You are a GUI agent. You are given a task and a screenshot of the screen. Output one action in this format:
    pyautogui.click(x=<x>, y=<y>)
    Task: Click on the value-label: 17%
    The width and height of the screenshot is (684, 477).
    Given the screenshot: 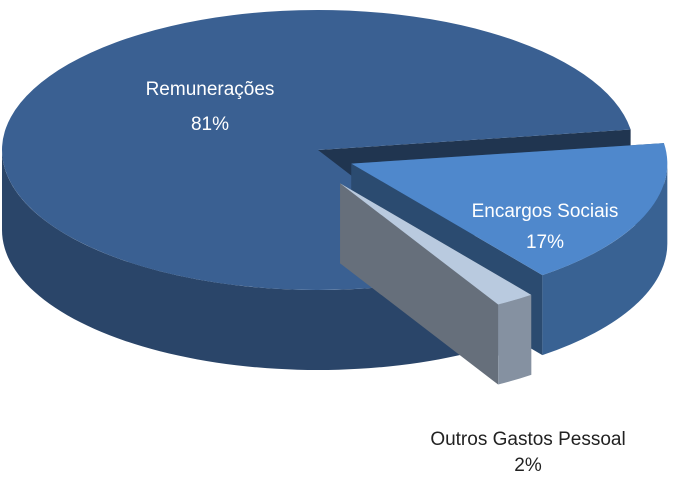 What is the action you would take?
    pyautogui.click(x=545, y=242)
    